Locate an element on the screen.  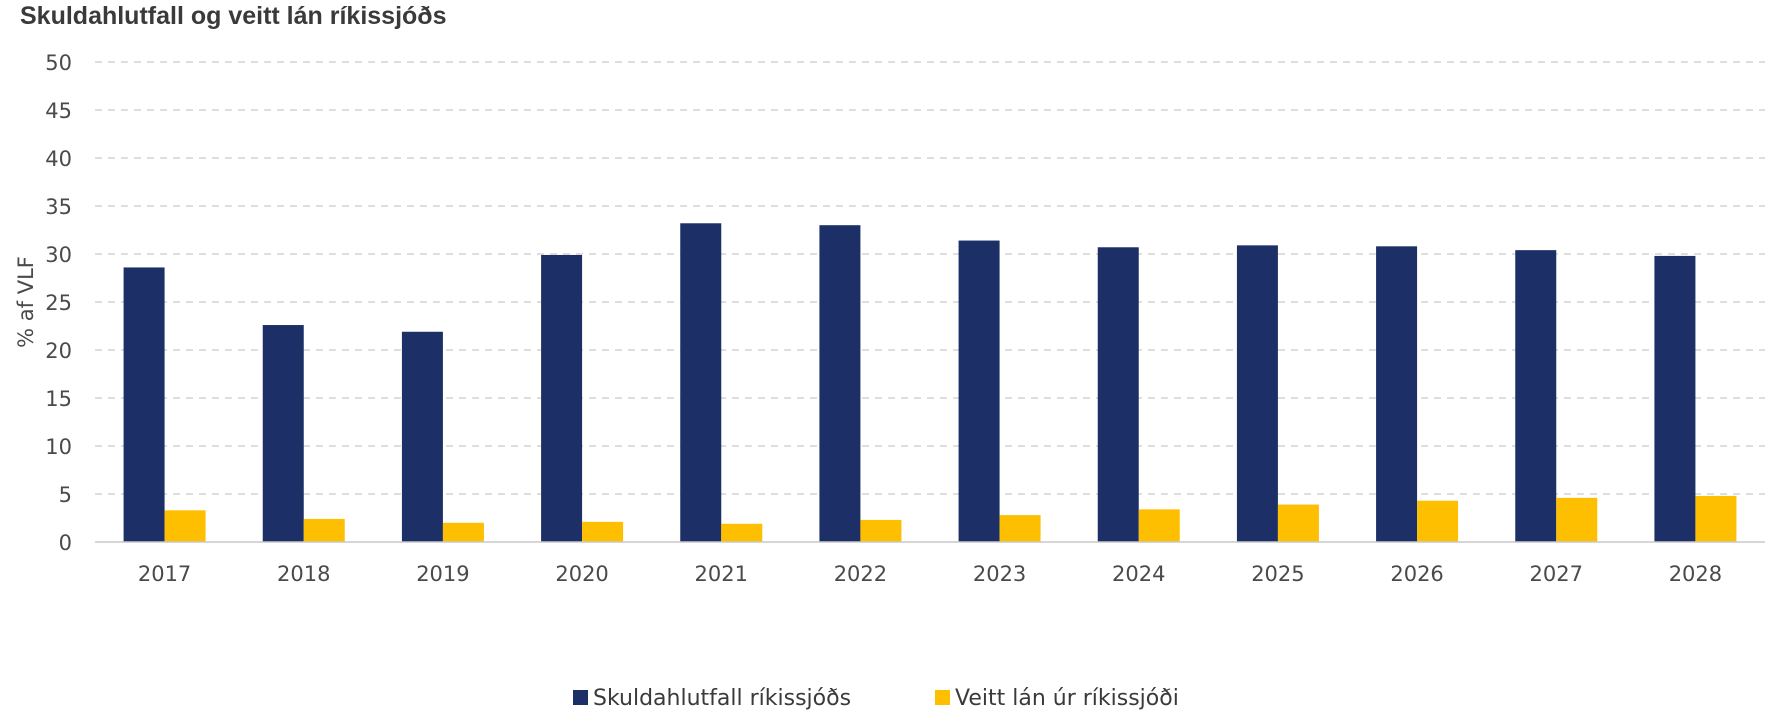
y-axis-ticks: 0 5 10 15 20 25 30 35 40 45 50 is located at coordinates (58, 303).